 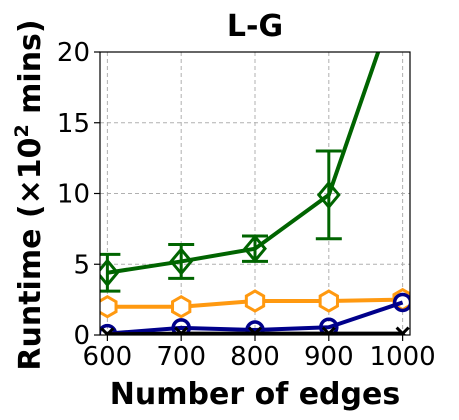 I want to click on y-axis-label: Runtime (×102 mins), so click(x=29, y=194).